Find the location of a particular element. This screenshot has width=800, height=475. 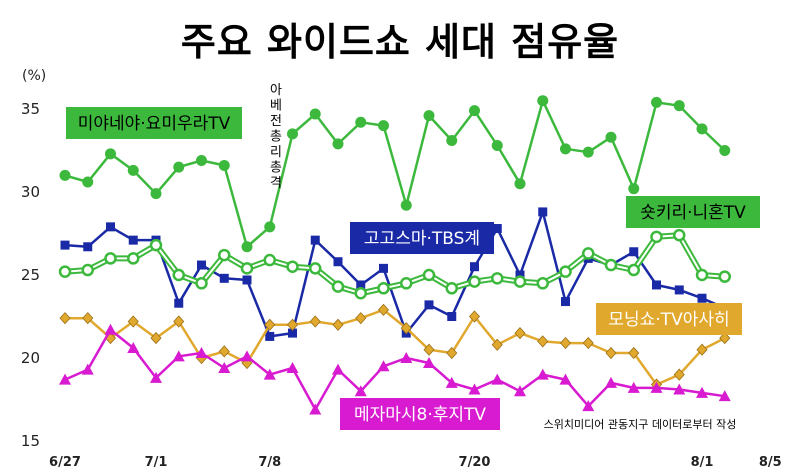

annotation-char: 리 is located at coordinates (276, 152).